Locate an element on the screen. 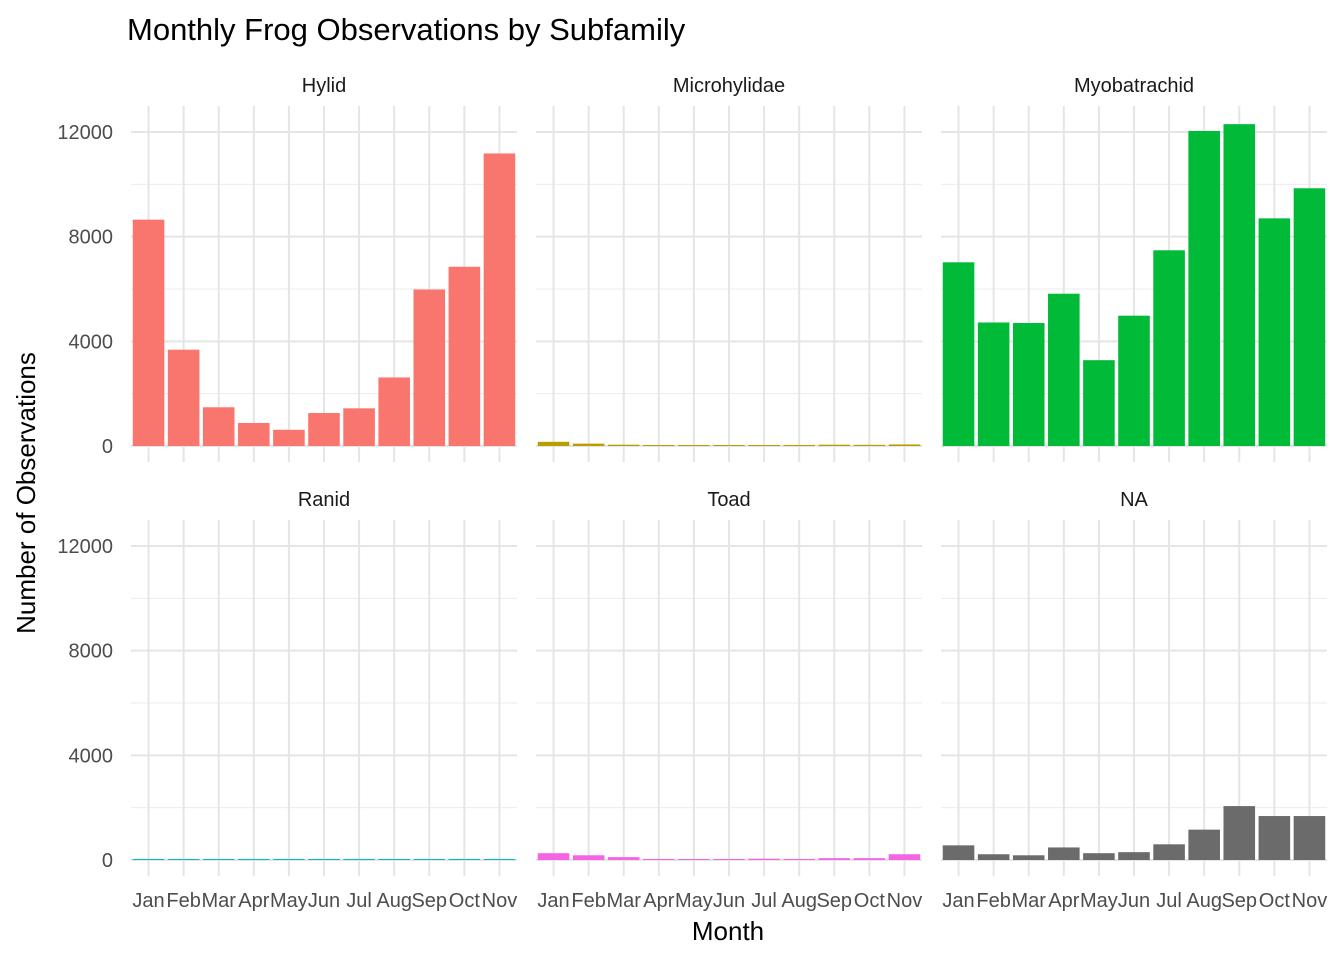  strip-label: Hylid is located at coordinates (324, 86).